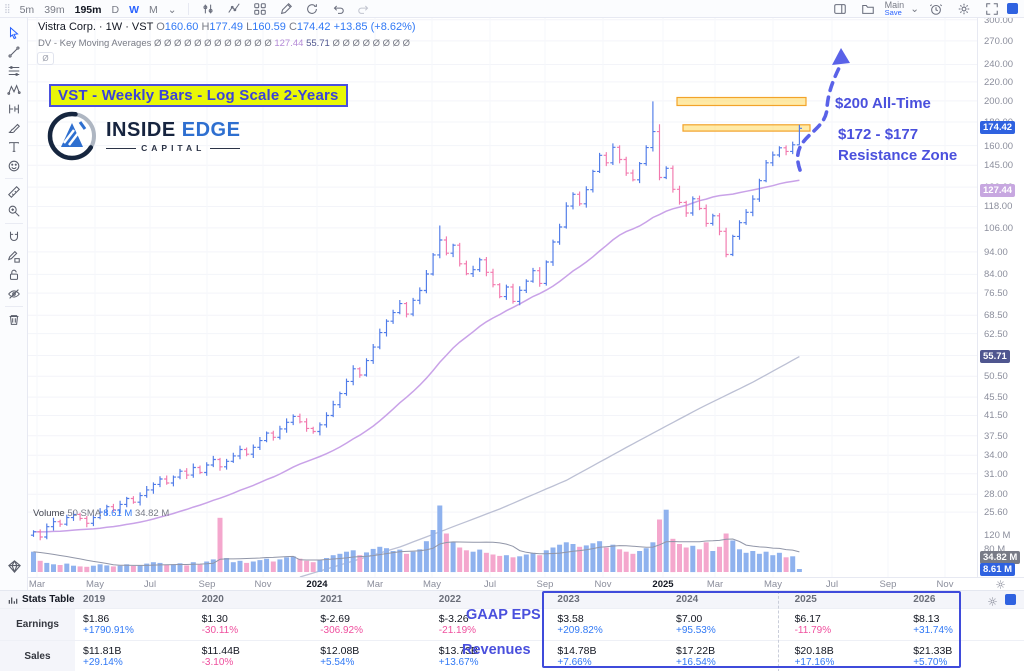 The width and height of the screenshot is (1024, 671). What do you see at coordinates (450, 599) in the screenshot?
I see `stats-year-2022: 2022` at bounding box center [450, 599].